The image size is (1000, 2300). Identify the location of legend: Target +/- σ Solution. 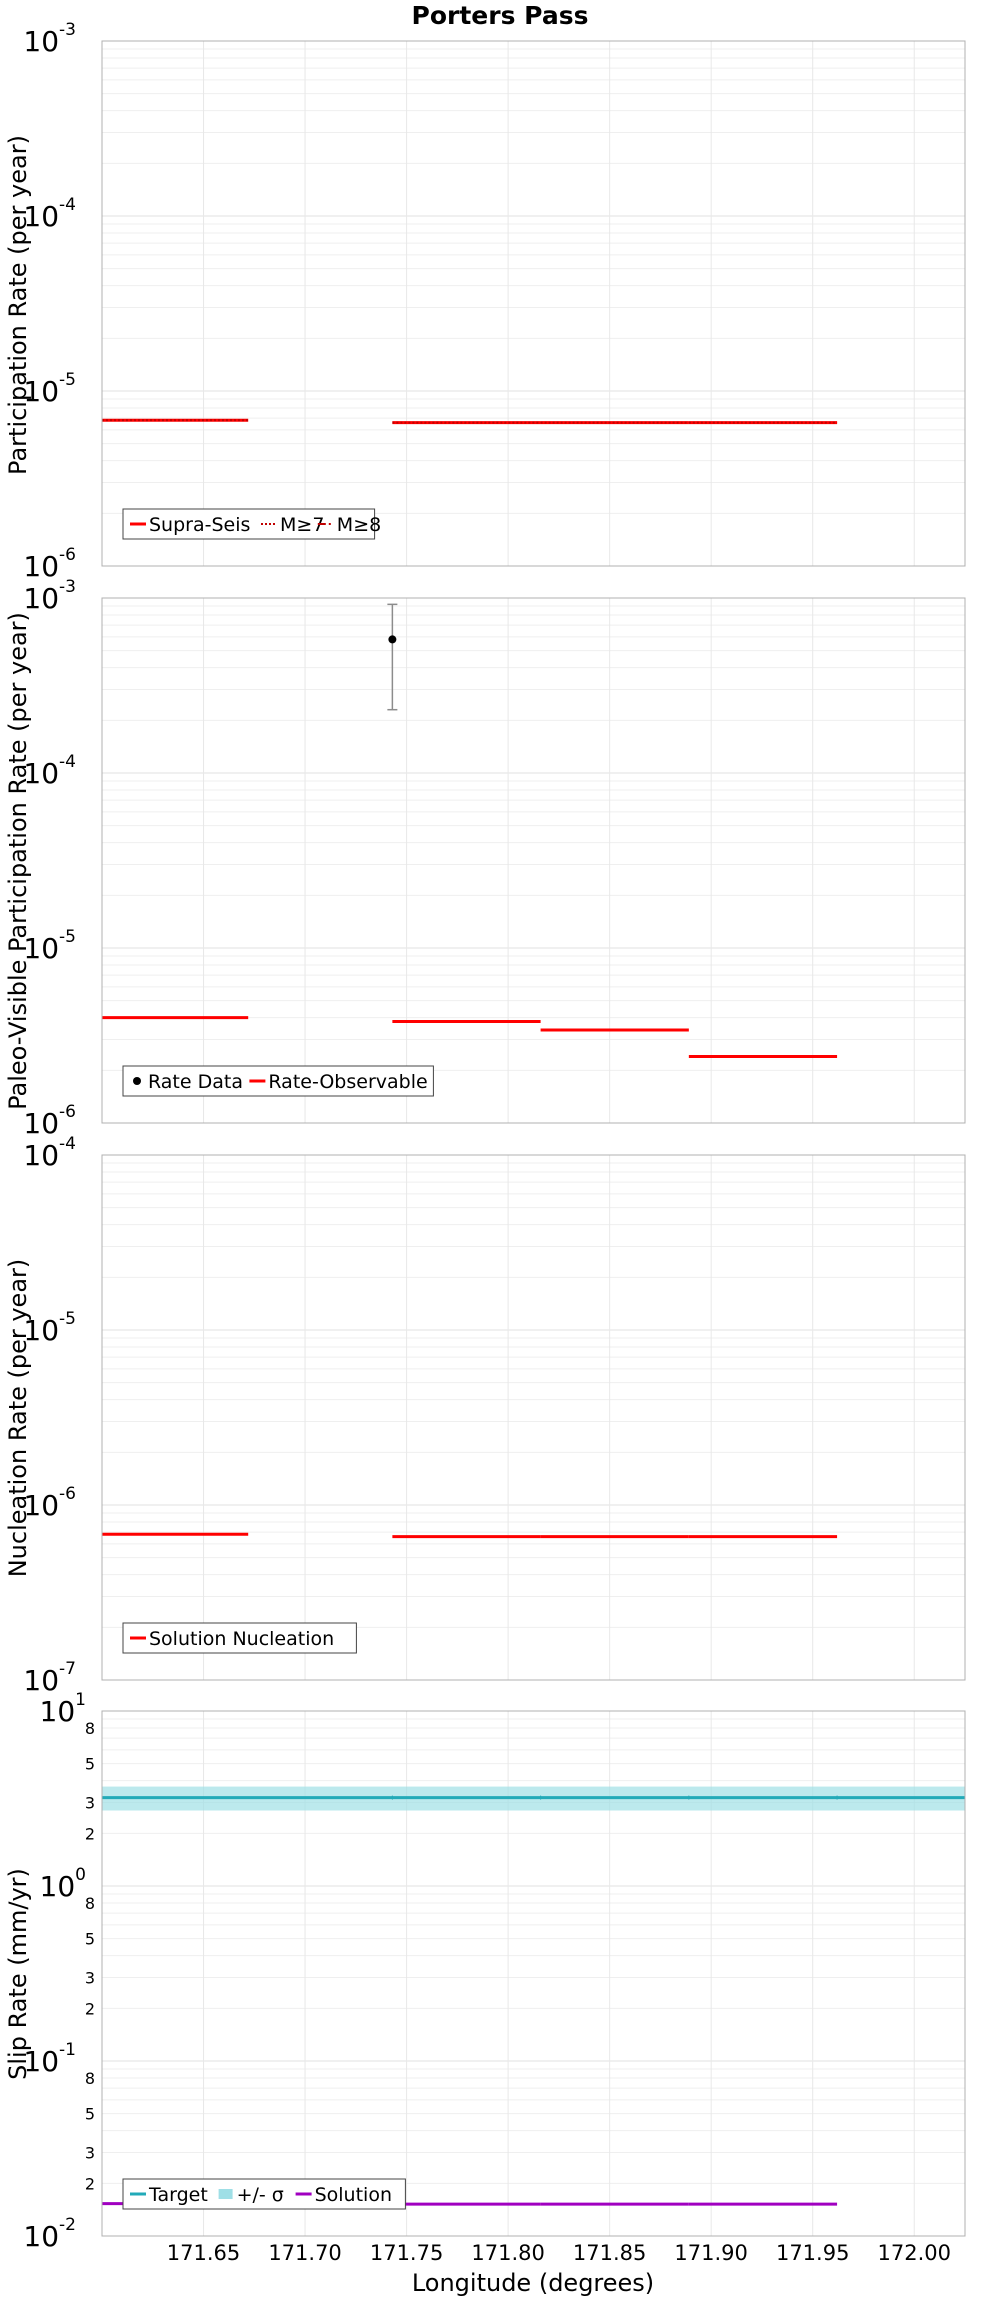
(264, 2194).